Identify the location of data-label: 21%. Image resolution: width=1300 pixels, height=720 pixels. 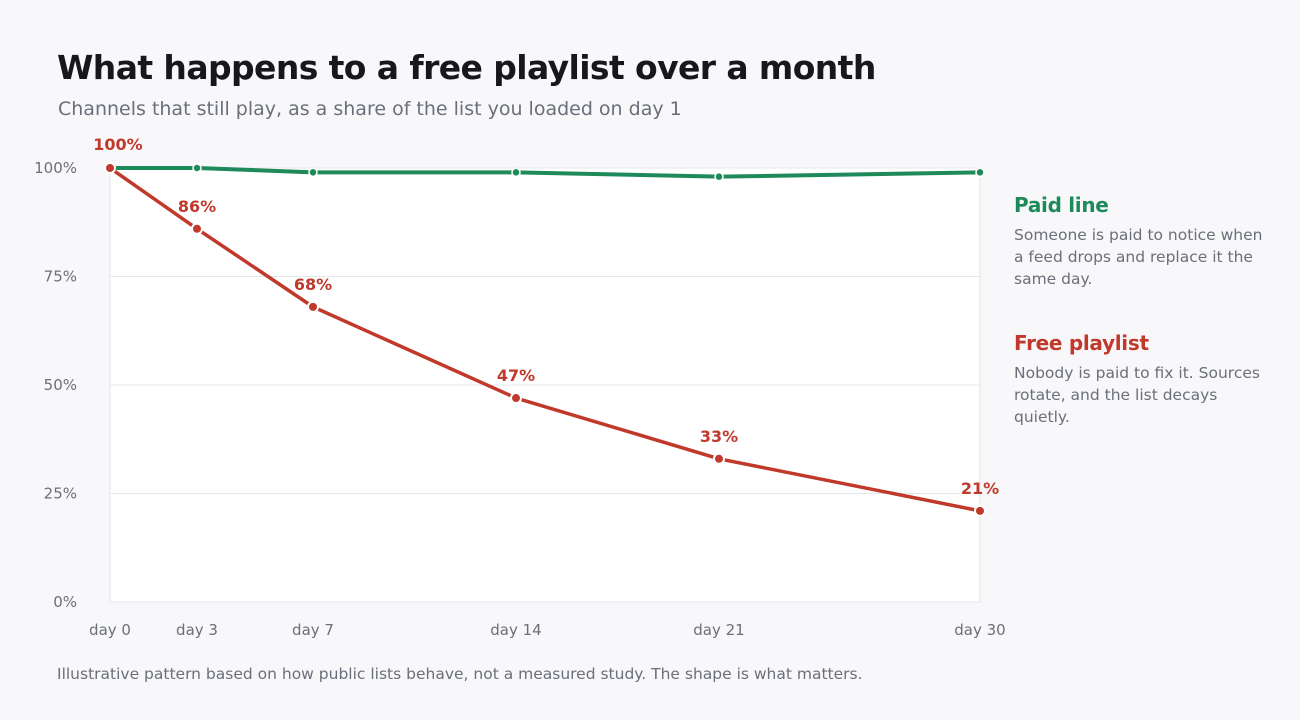
(980, 488).